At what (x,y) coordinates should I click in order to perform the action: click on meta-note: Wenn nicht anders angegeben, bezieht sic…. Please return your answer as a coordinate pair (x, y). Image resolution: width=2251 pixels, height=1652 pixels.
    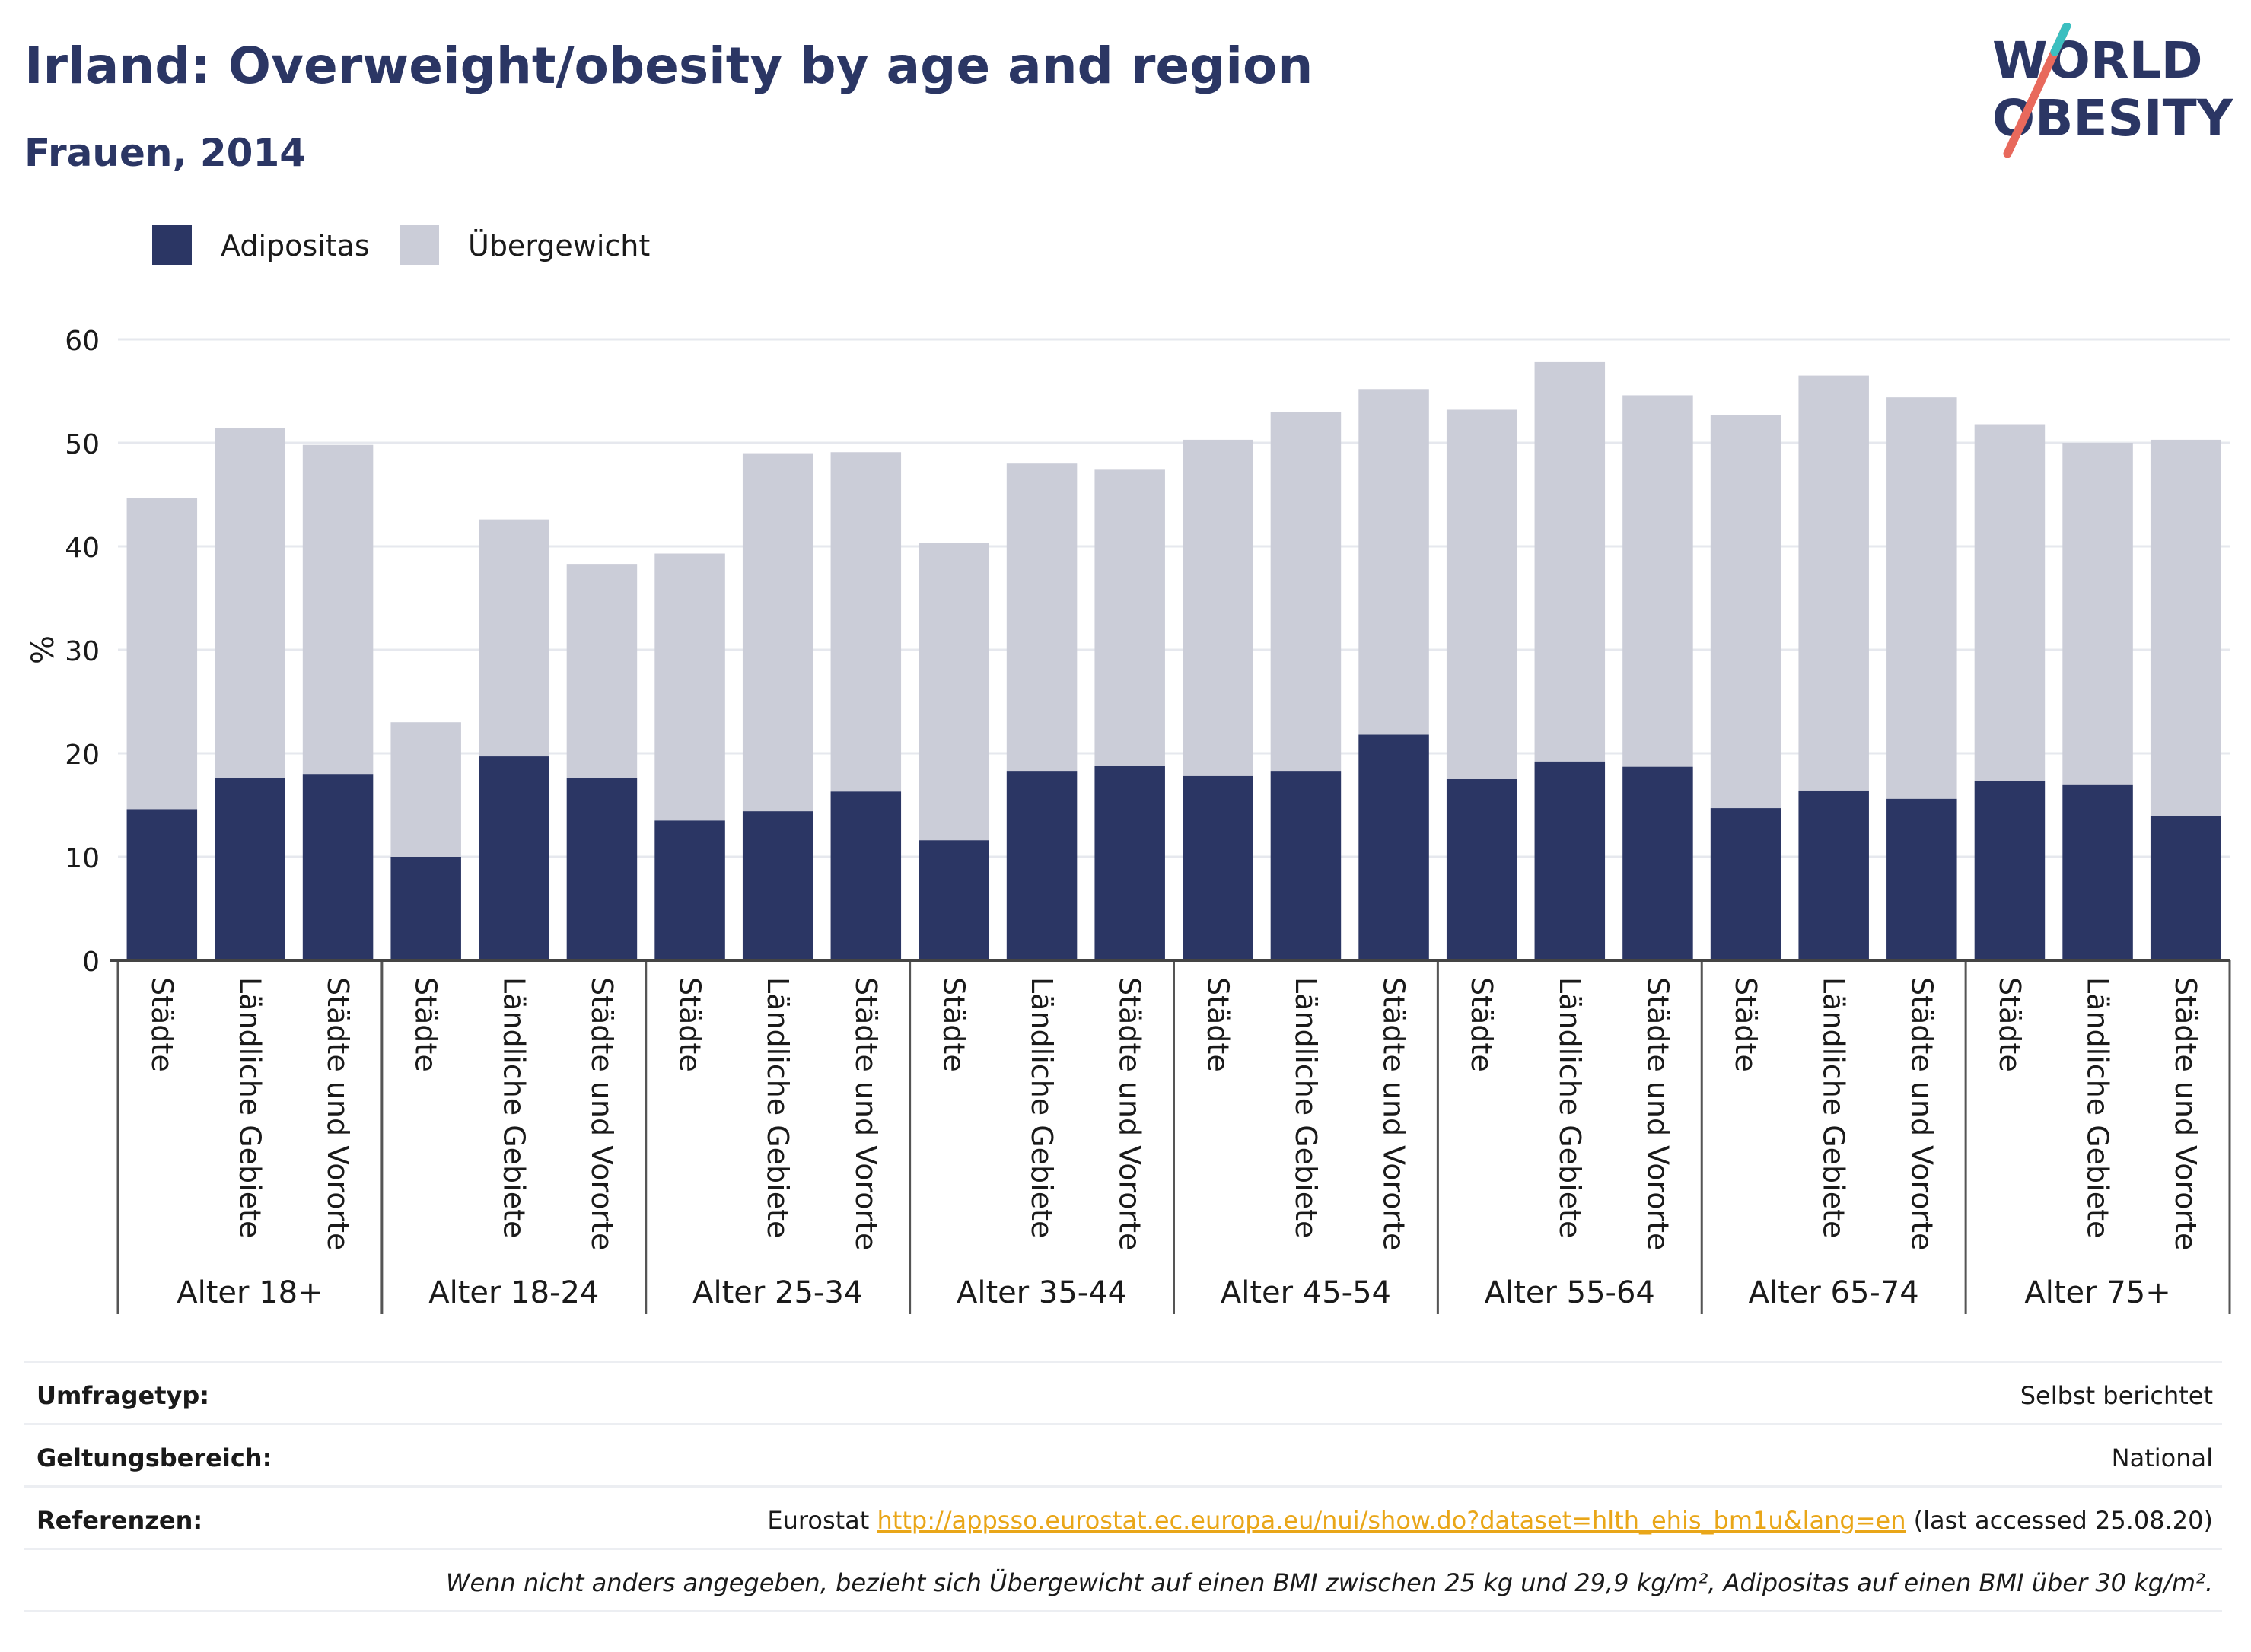
    Looking at the image, I should click on (1329, 1582).